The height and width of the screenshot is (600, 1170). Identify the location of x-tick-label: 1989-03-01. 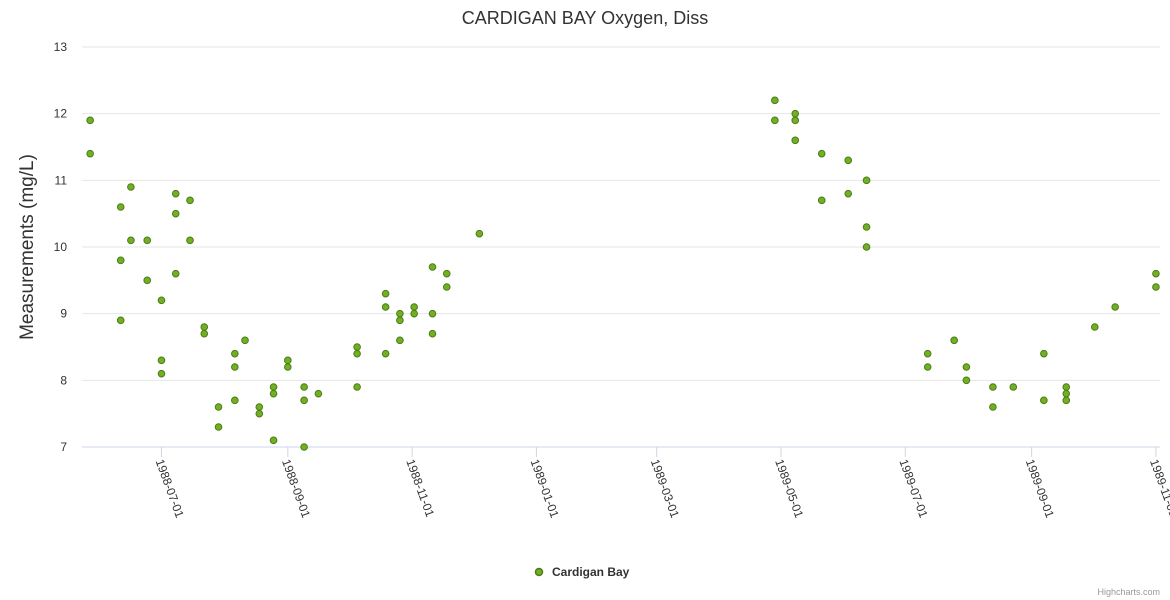
(665, 488).